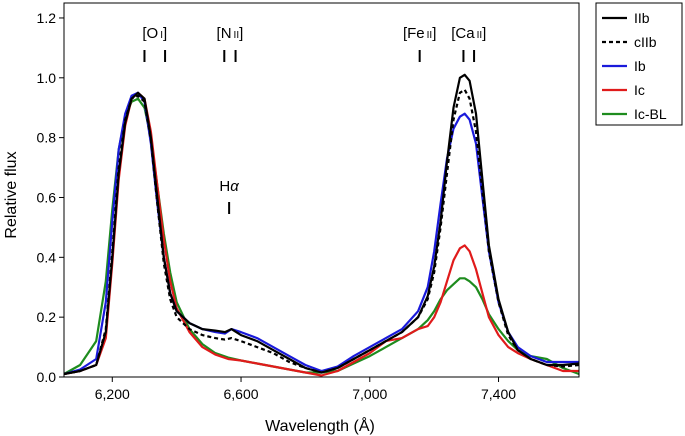  What do you see at coordinates (468, 33) in the screenshot?
I see `line-marker-label: [Ca II]` at bounding box center [468, 33].